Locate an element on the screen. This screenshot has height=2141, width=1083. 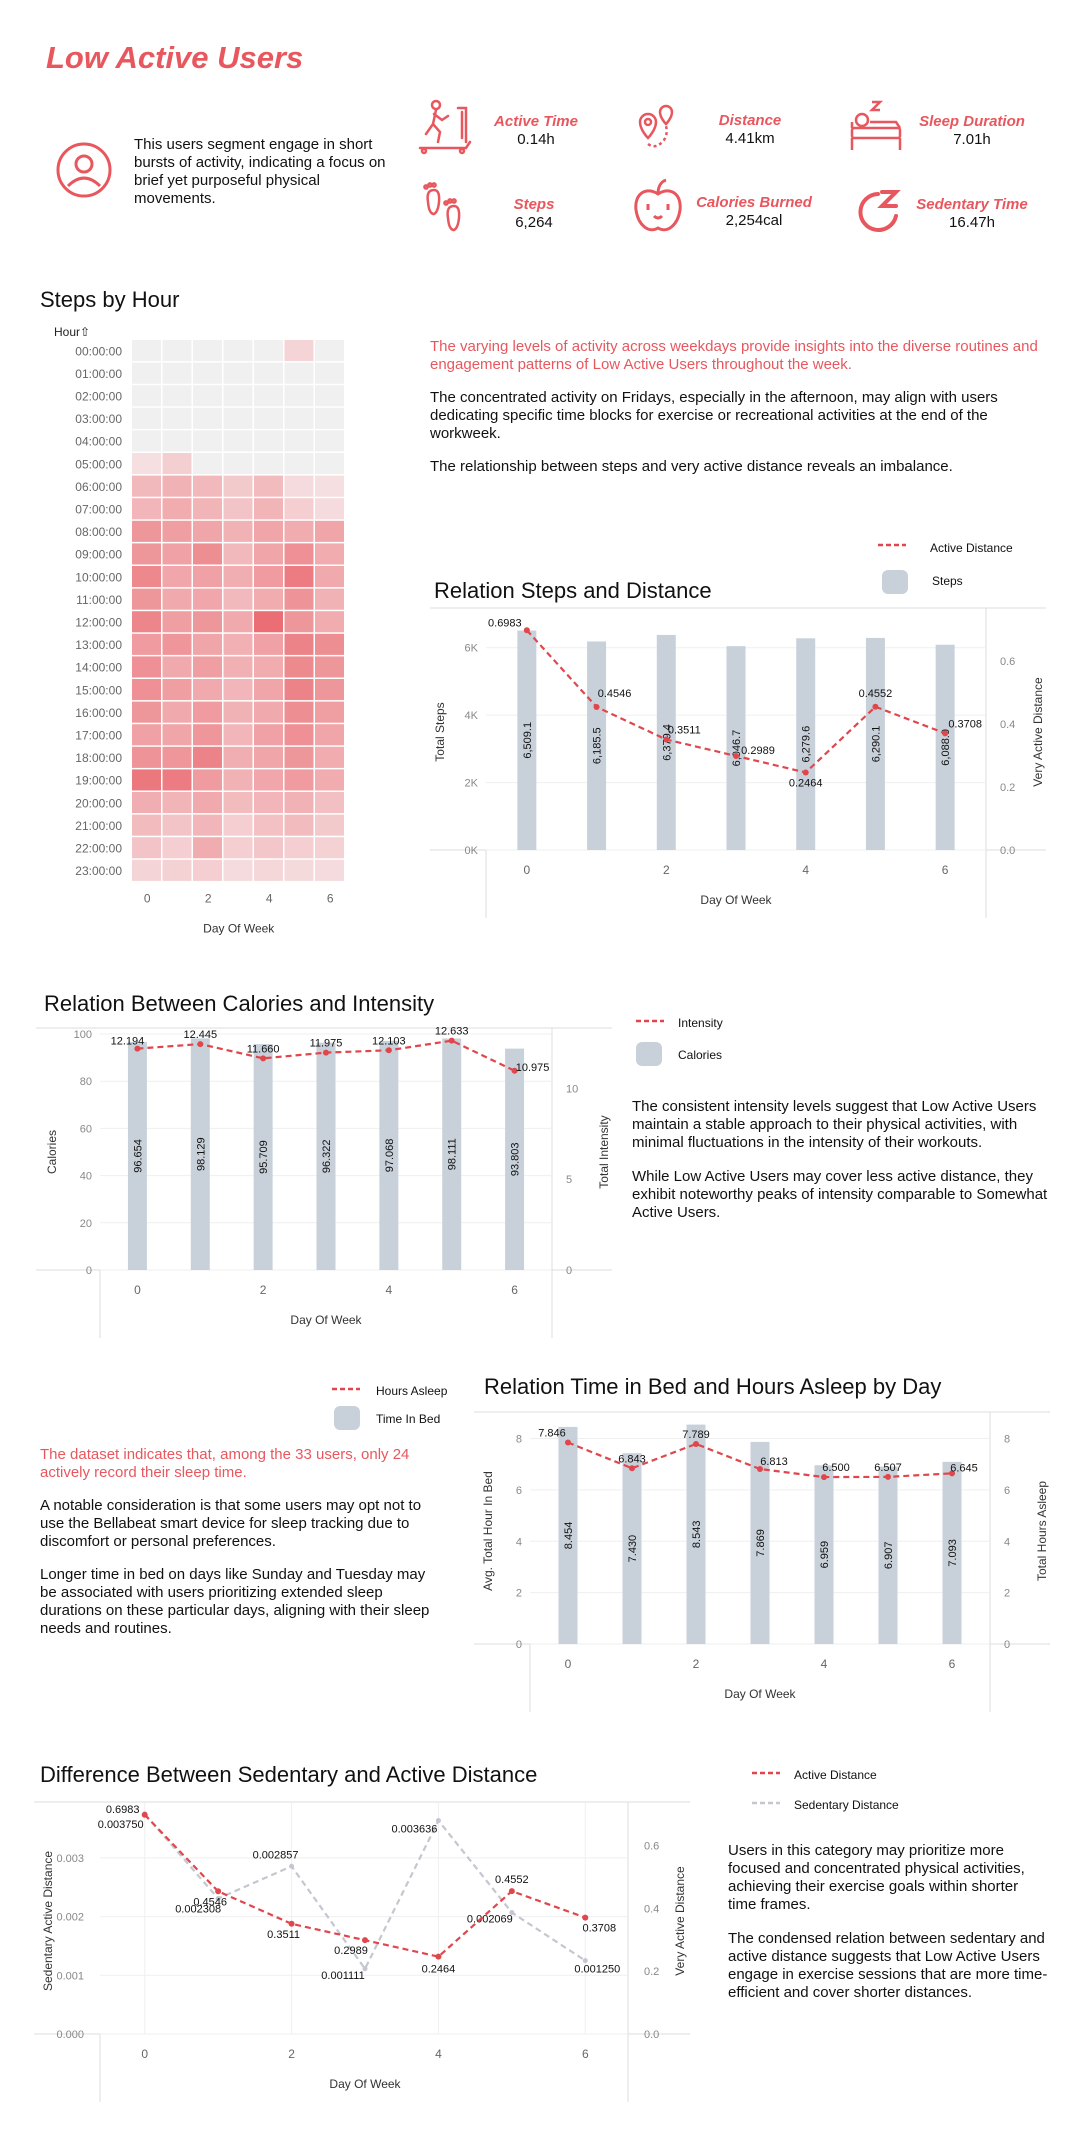
heatmap-y-axis-label: Hour⇧ is located at coordinates (72, 332).